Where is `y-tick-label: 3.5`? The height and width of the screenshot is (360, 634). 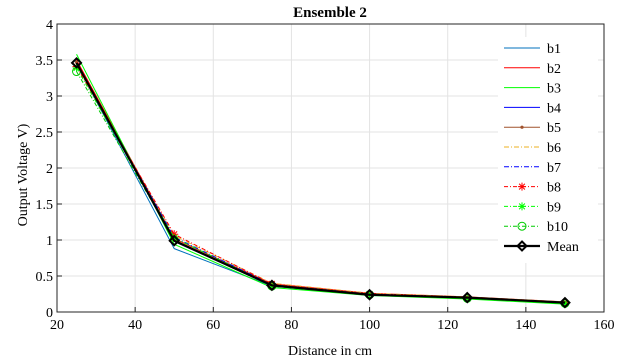 y-tick-label: 3.5 is located at coordinates (45, 61).